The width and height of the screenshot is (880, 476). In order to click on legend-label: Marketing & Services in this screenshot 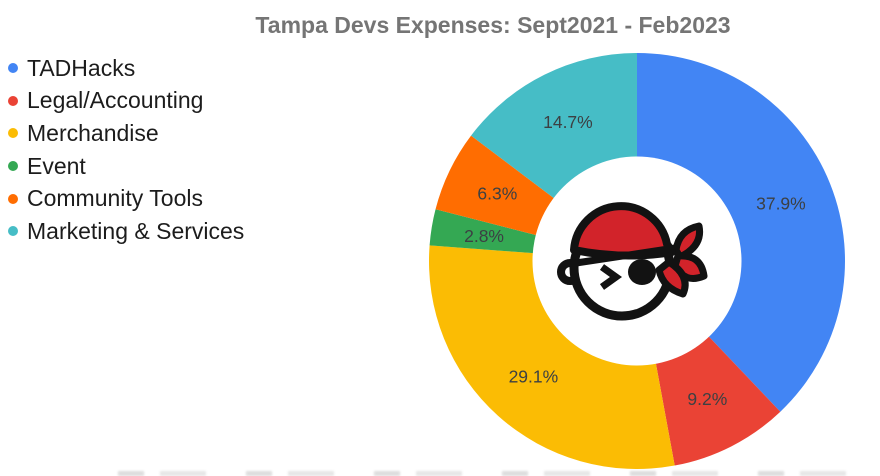, I will do `click(136, 230)`.